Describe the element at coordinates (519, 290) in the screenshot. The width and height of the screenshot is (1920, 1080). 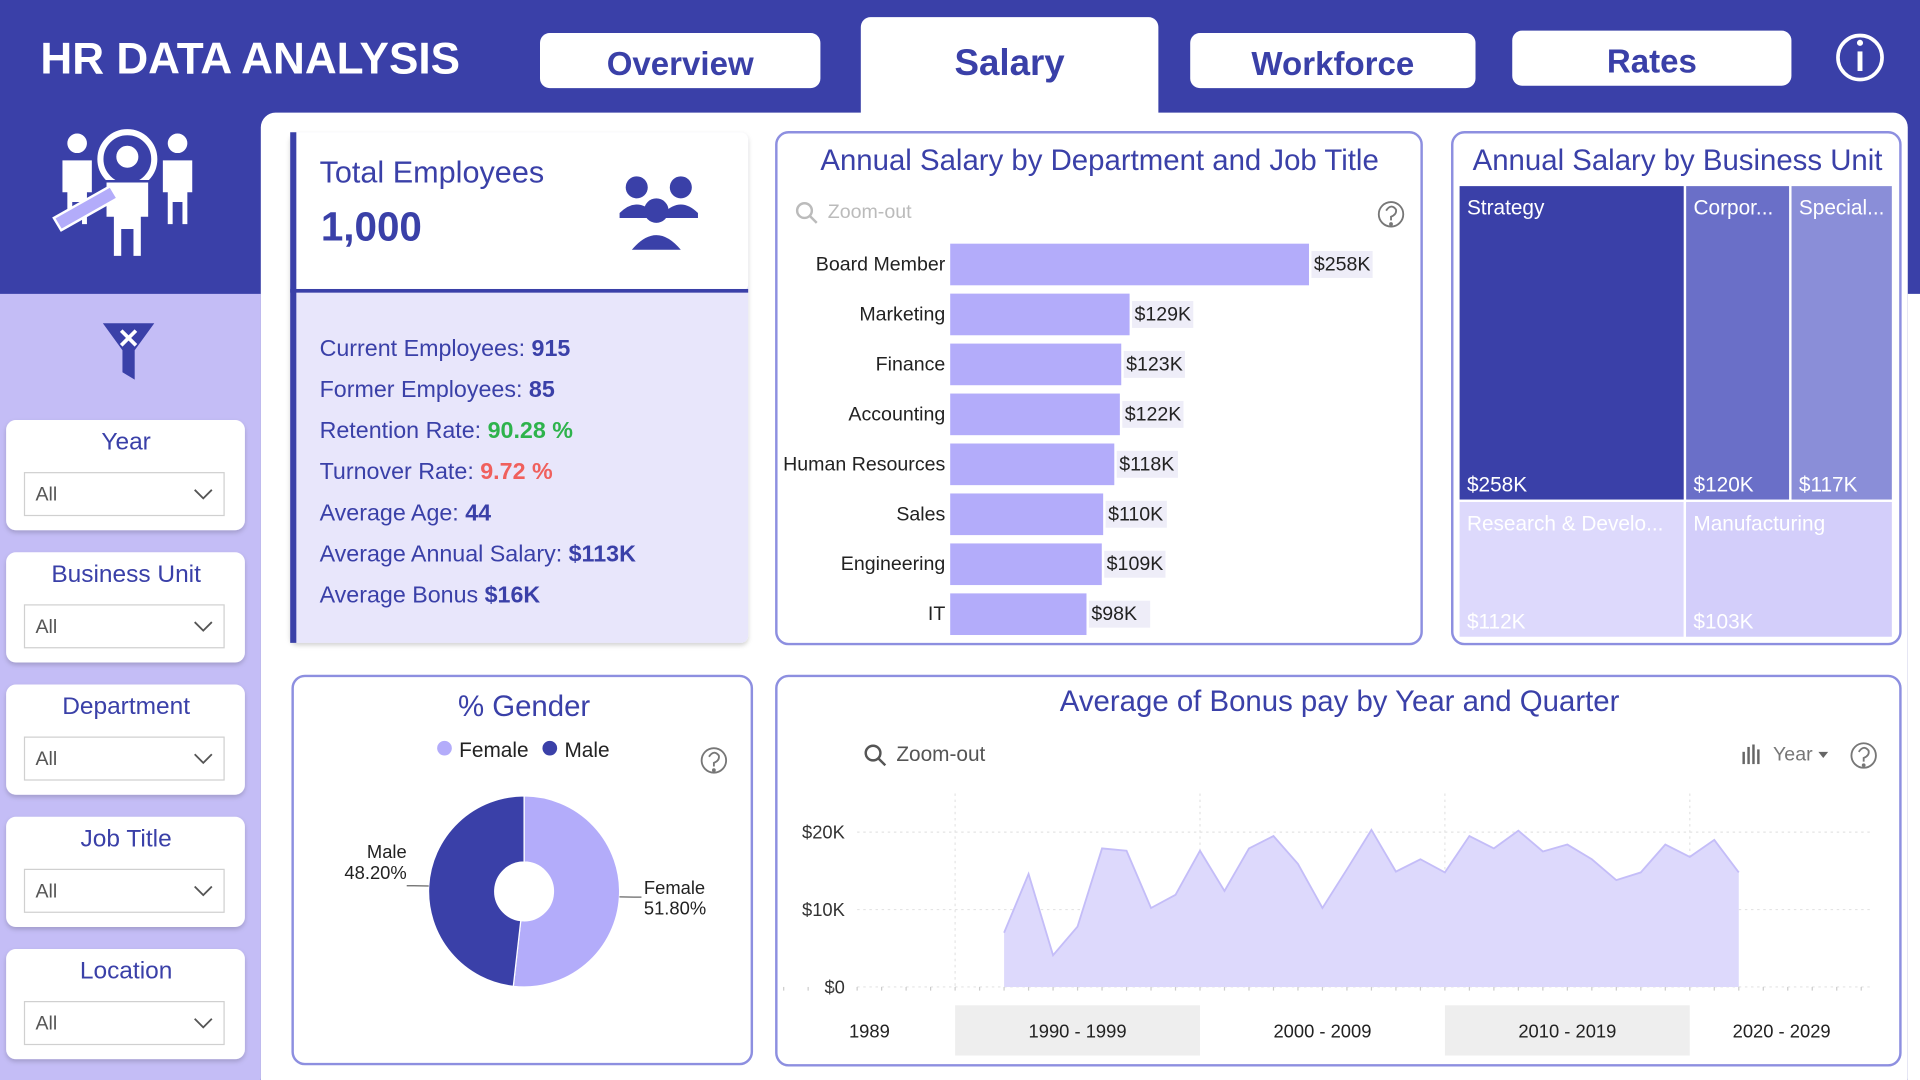
I see `summary-divider` at that location.